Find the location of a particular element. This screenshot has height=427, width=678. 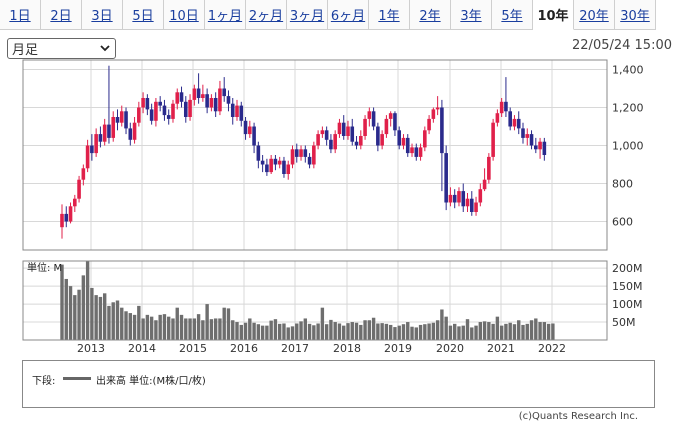

year-tick-label: 2021 is located at coordinates (501, 348).